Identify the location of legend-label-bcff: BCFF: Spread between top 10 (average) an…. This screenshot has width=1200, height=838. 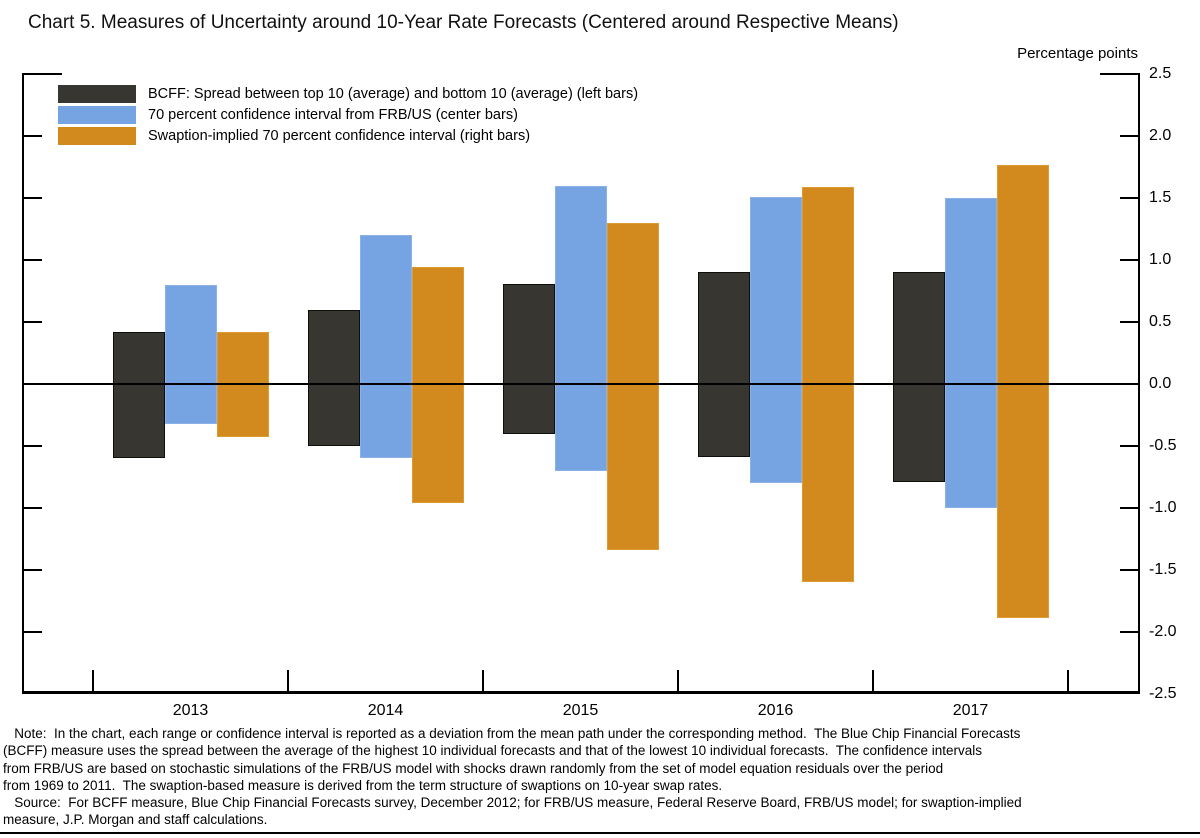
(393, 94).